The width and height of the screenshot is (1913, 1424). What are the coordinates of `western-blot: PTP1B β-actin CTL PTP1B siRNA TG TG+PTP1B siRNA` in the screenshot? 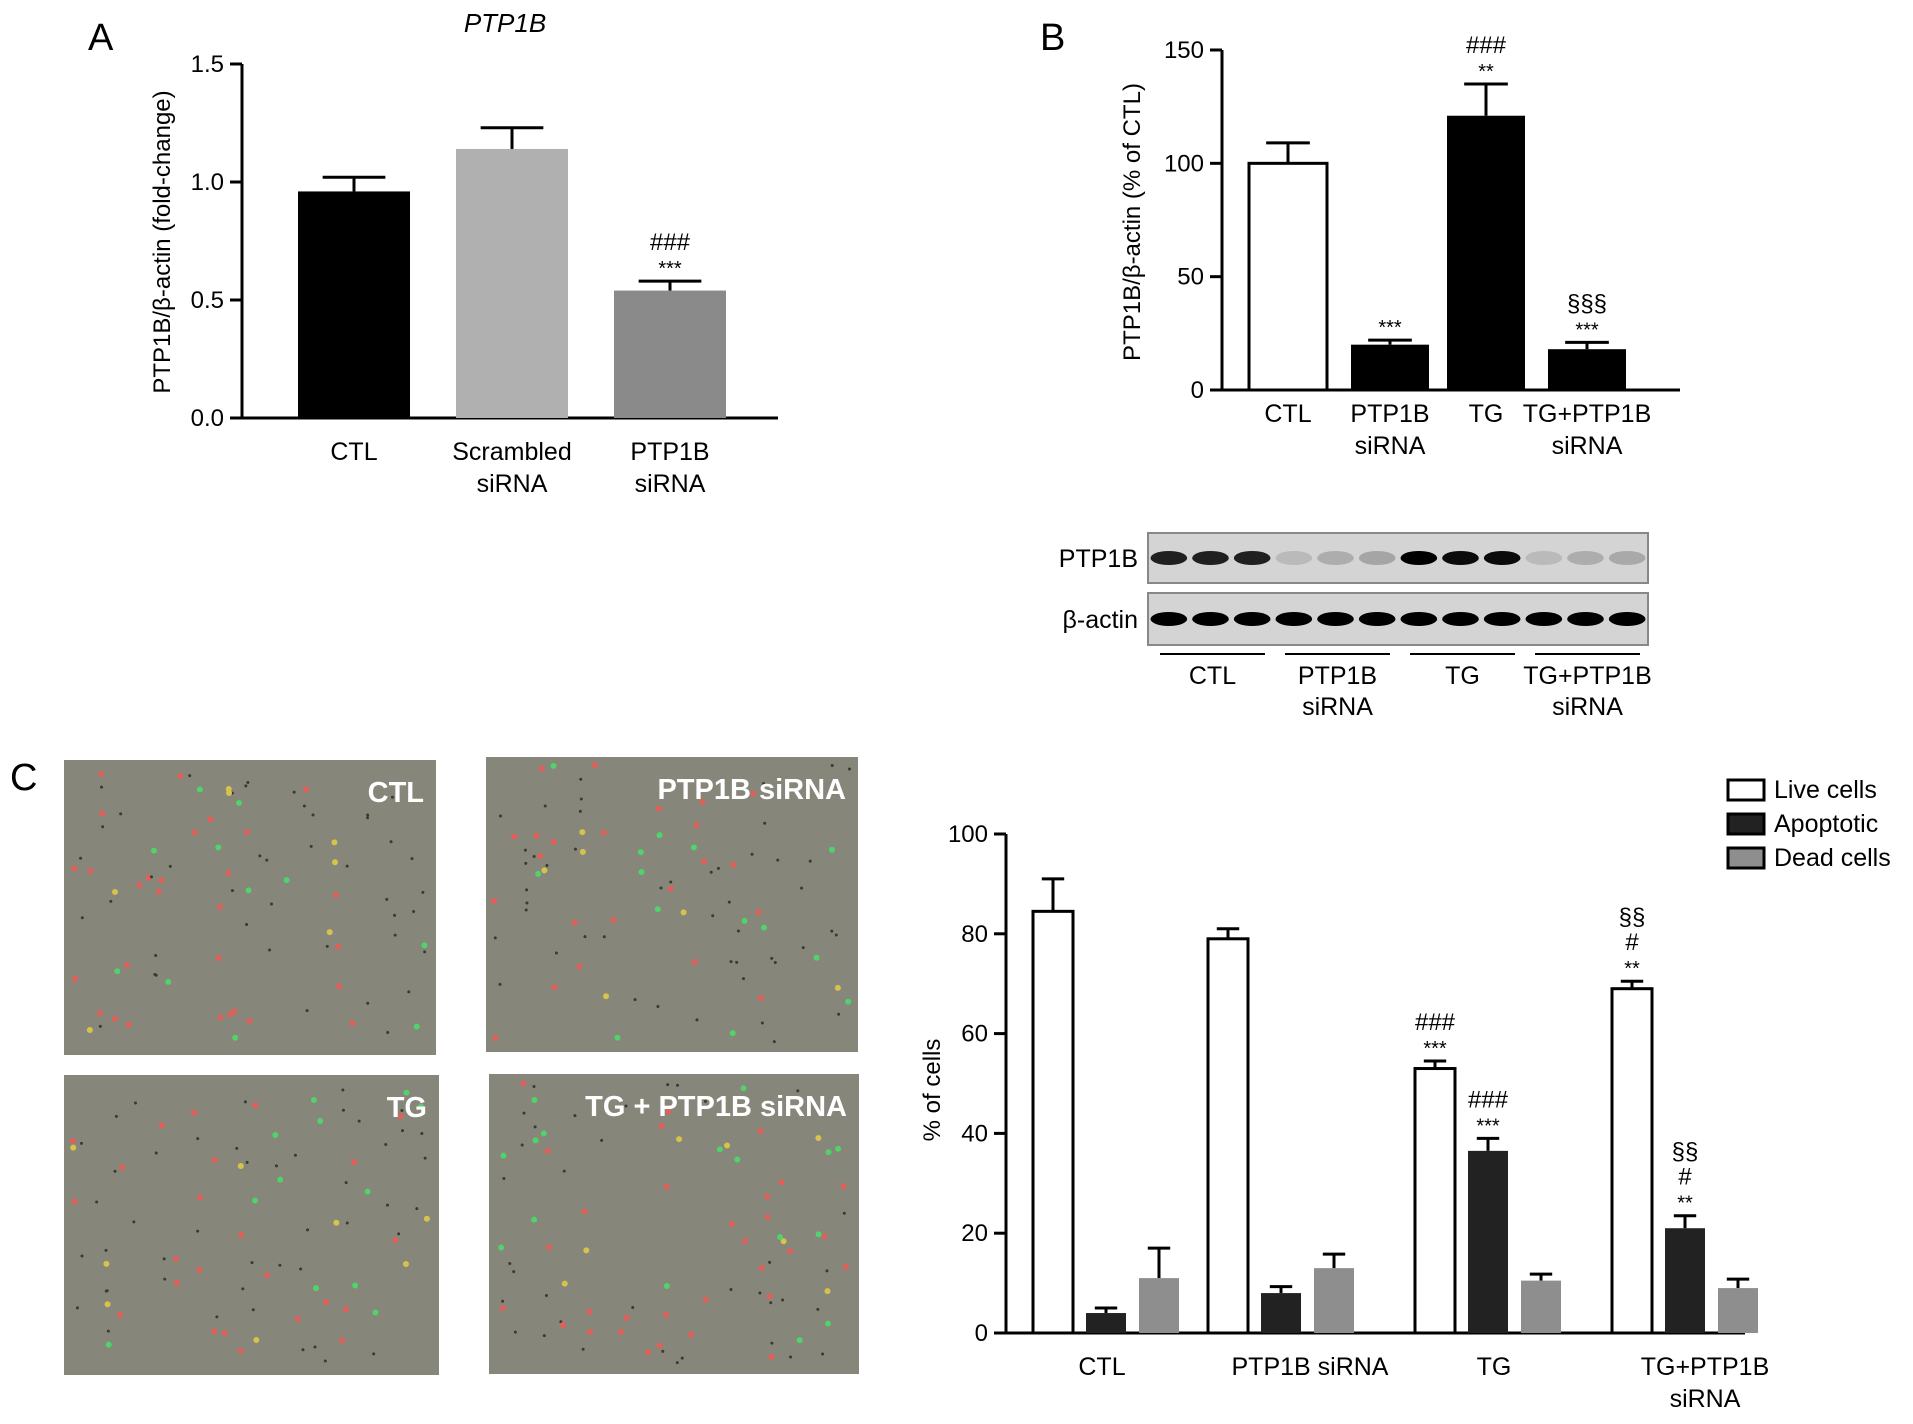 It's located at (1355, 626).